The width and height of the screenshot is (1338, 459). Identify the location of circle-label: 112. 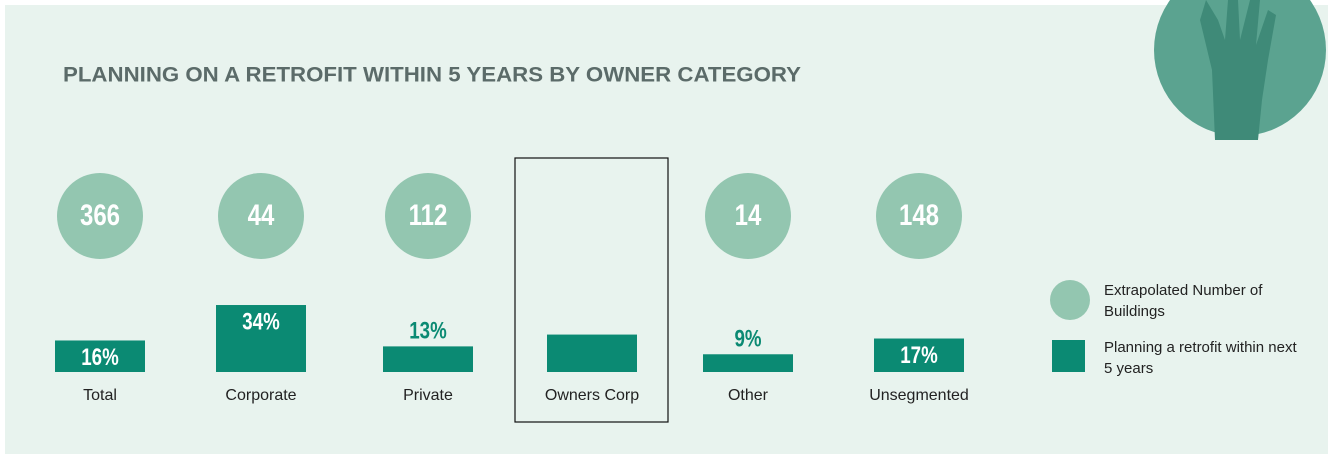
(428, 214).